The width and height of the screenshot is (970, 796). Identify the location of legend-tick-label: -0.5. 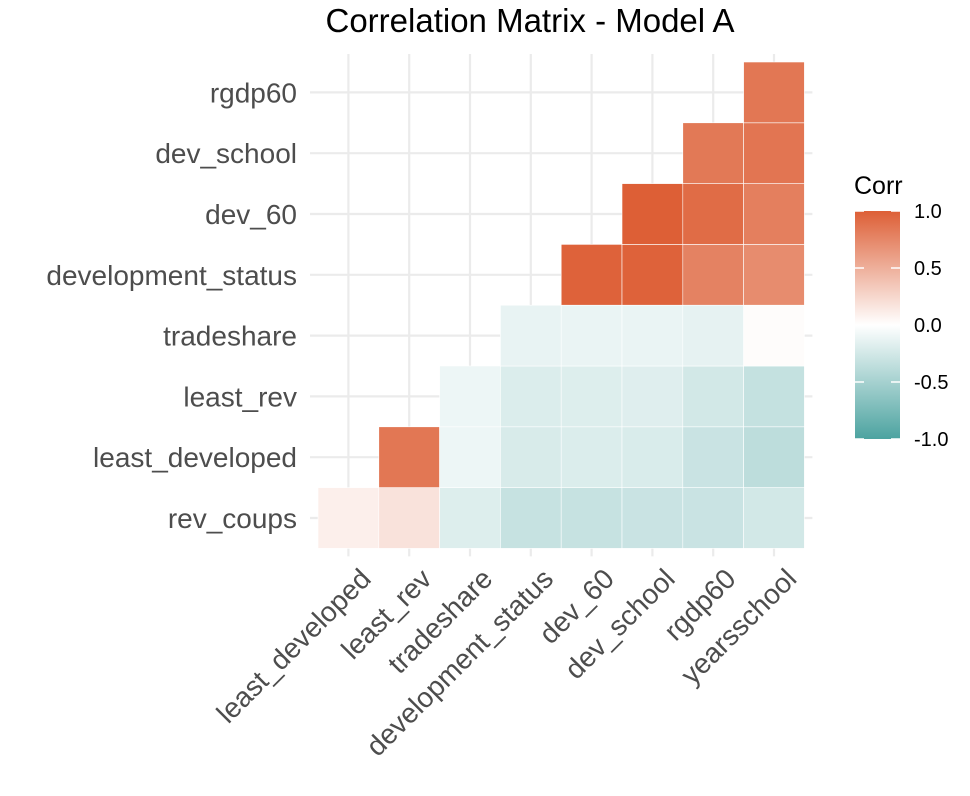
(931, 383).